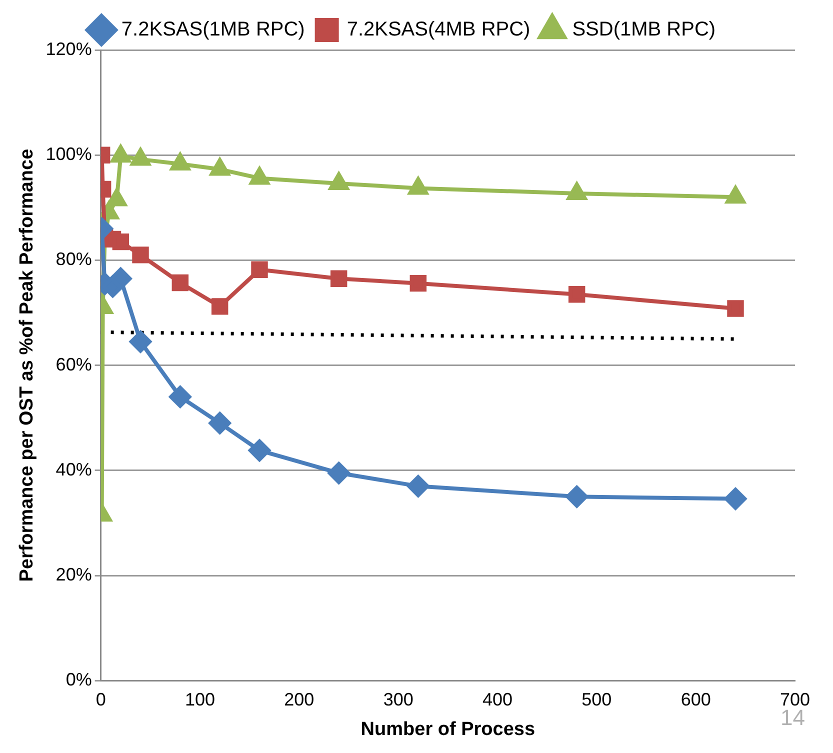  Describe the element at coordinates (438, 29) in the screenshot. I see `legend-label: 7.2KSAS(4MB RPC)` at that location.